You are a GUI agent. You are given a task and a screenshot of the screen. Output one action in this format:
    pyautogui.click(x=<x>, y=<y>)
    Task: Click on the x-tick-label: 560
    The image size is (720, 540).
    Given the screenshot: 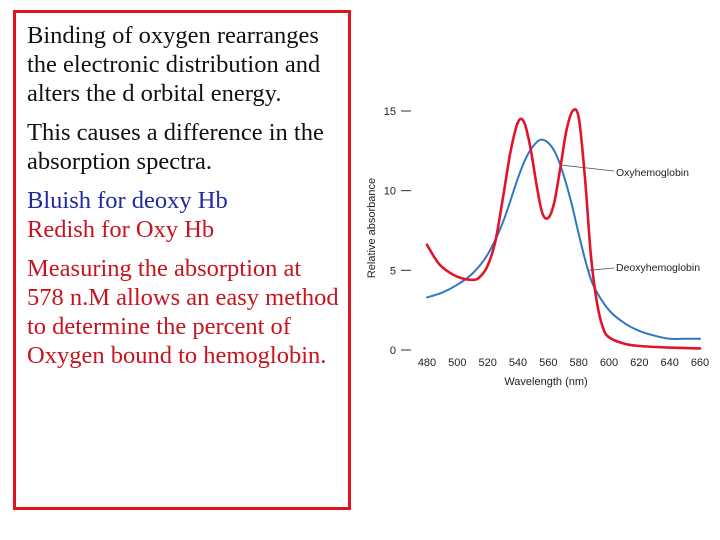 What is the action you would take?
    pyautogui.click(x=548, y=363)
    